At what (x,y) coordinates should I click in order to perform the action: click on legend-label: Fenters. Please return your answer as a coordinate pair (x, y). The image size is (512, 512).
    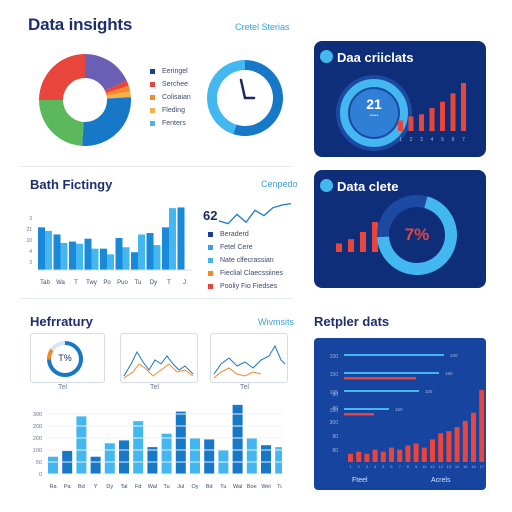
    Looking at the image, I should click on (174, 123).